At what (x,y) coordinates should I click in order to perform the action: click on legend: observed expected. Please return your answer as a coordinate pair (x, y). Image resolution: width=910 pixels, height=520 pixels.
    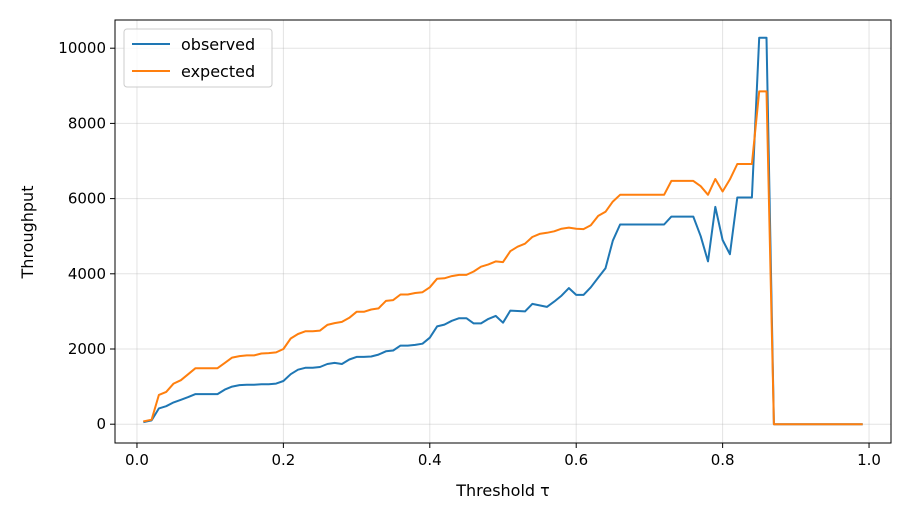
    Looking at the image, I should click on (198, 58).